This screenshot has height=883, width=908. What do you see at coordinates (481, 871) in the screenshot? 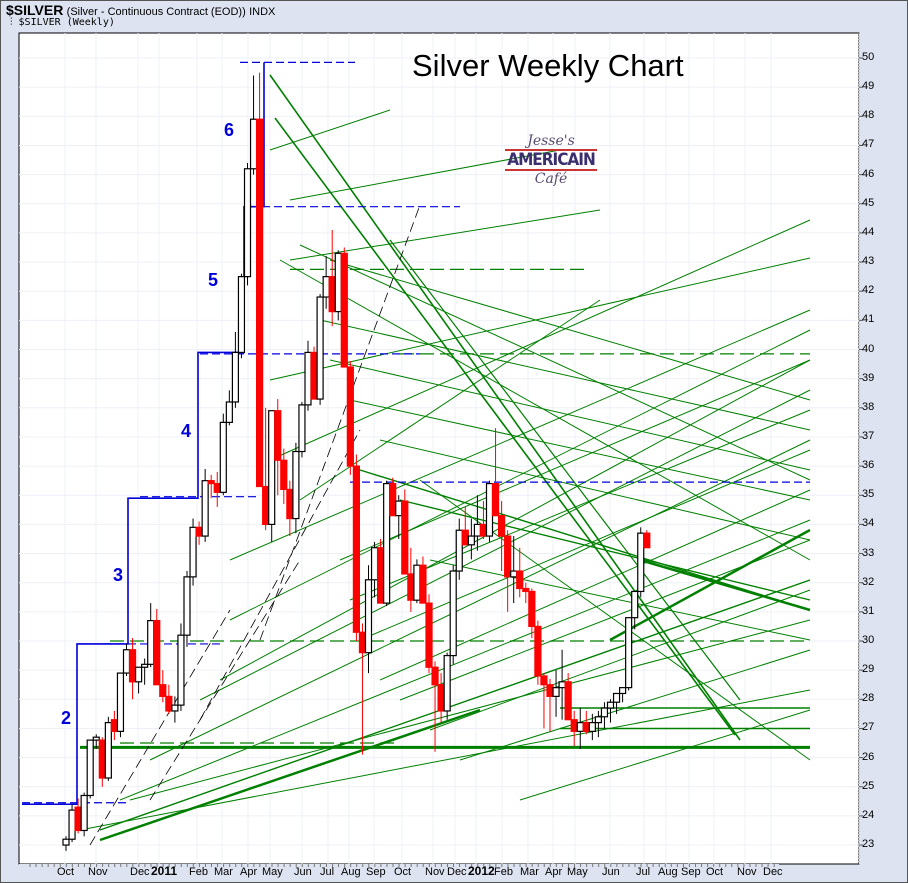
I see `year-label: 2012` at bounding box center [481, 871].